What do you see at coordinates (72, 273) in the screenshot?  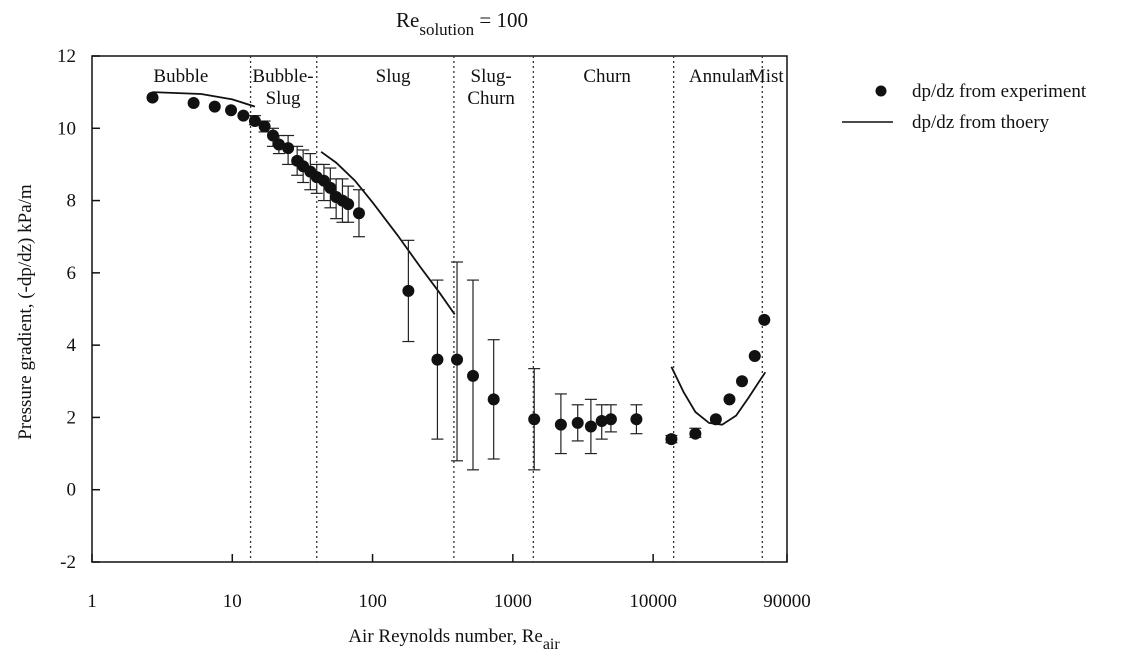 I see `y-tick-label: 6` at bounding box center [72, 273].